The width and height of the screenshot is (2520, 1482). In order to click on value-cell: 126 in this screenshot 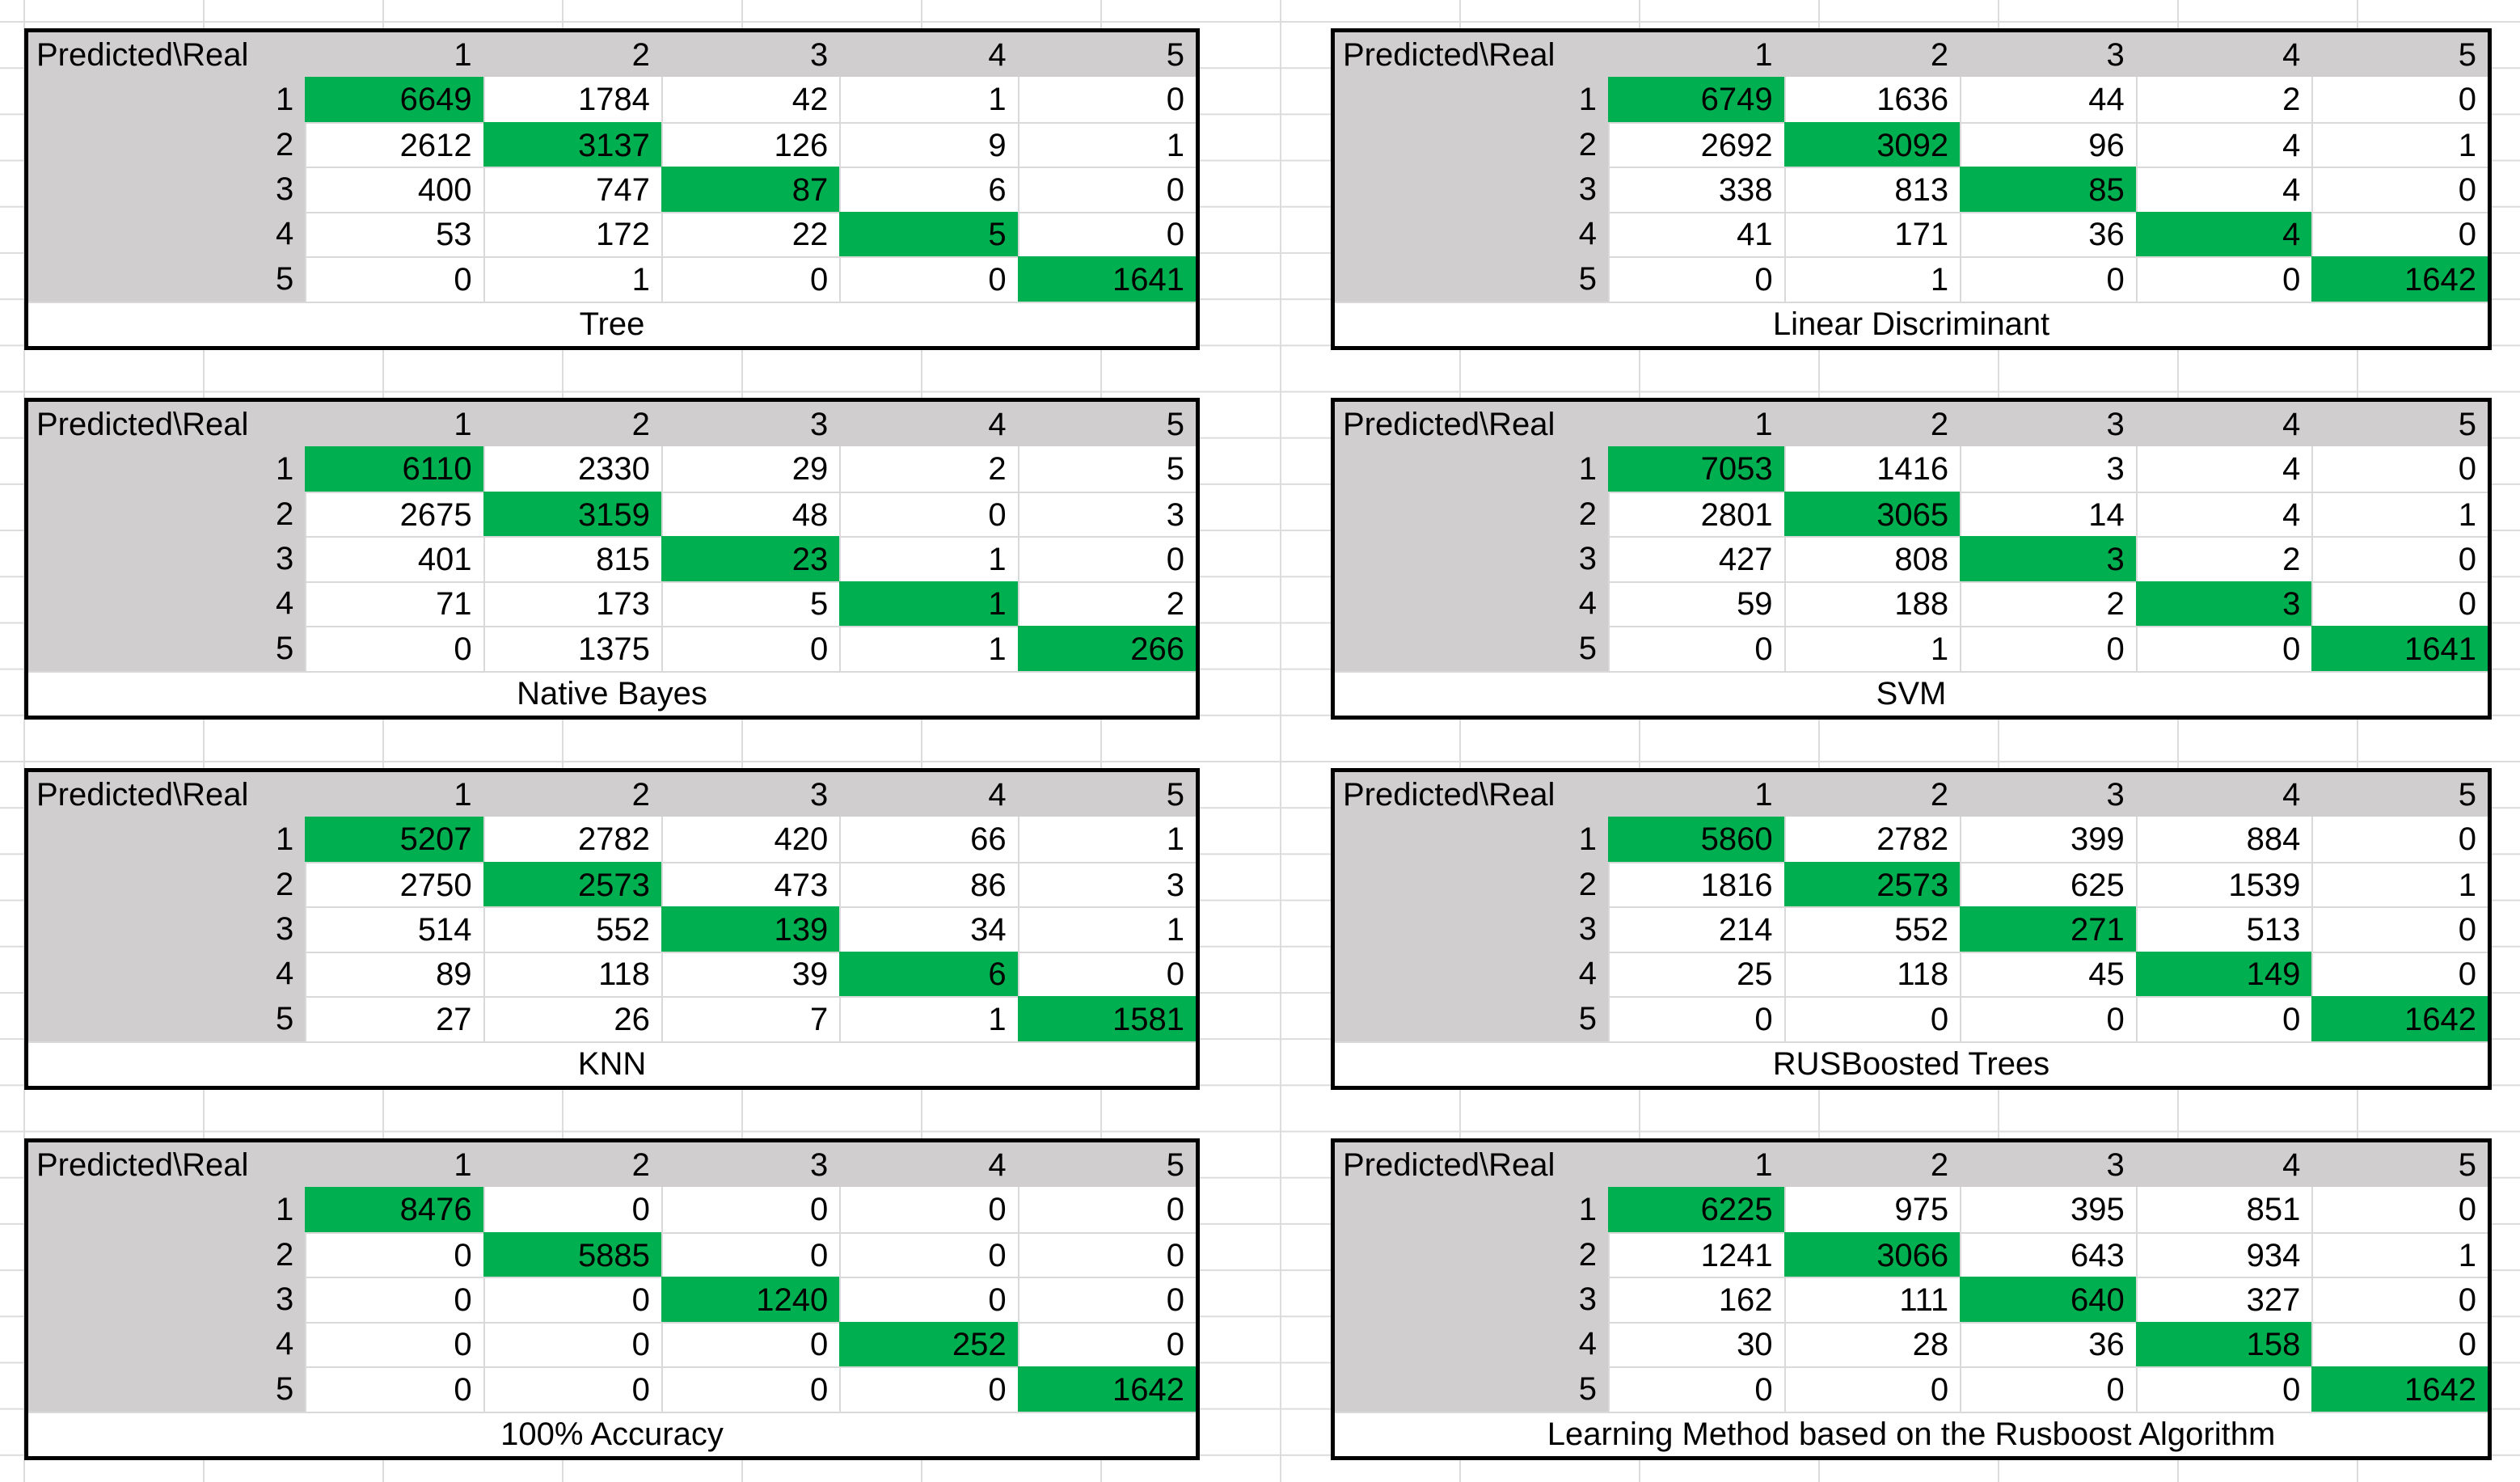, I will do `click(750, 144)`.